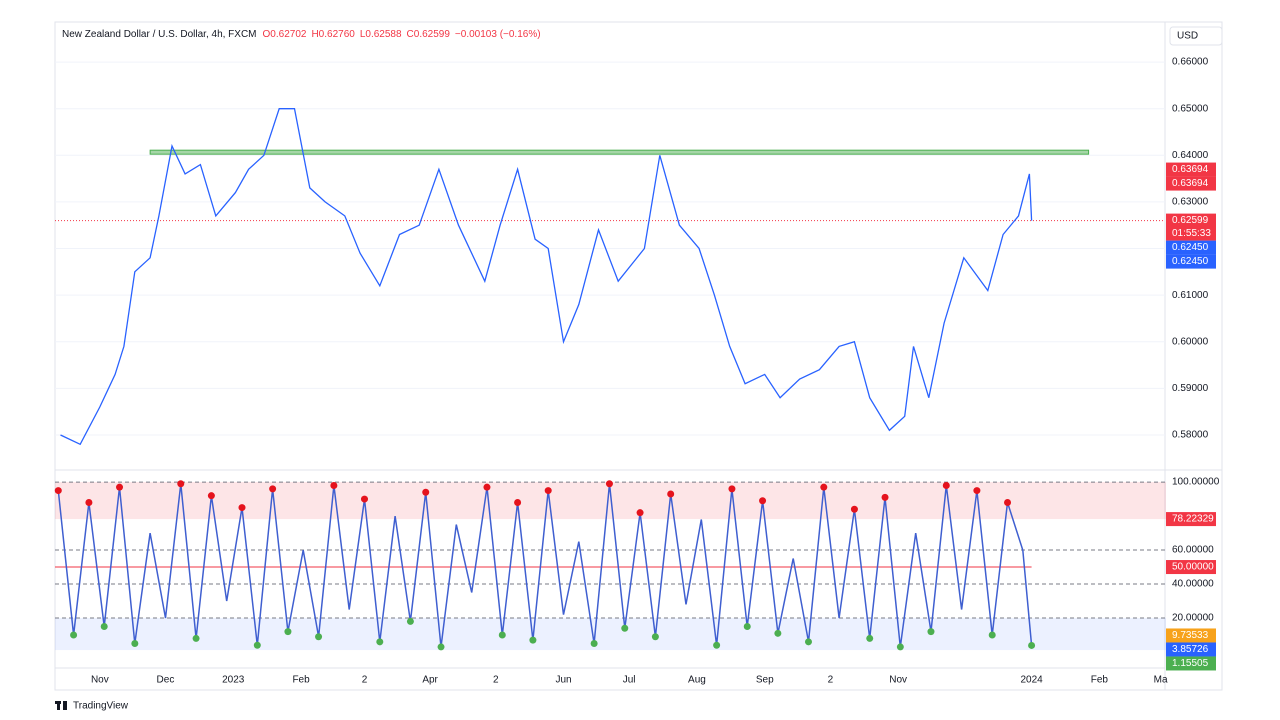  What do you see at coordinates (1190, 220) in the screenshot?
I see `price-label: 0.62599` at bounding box center [1190, 220].